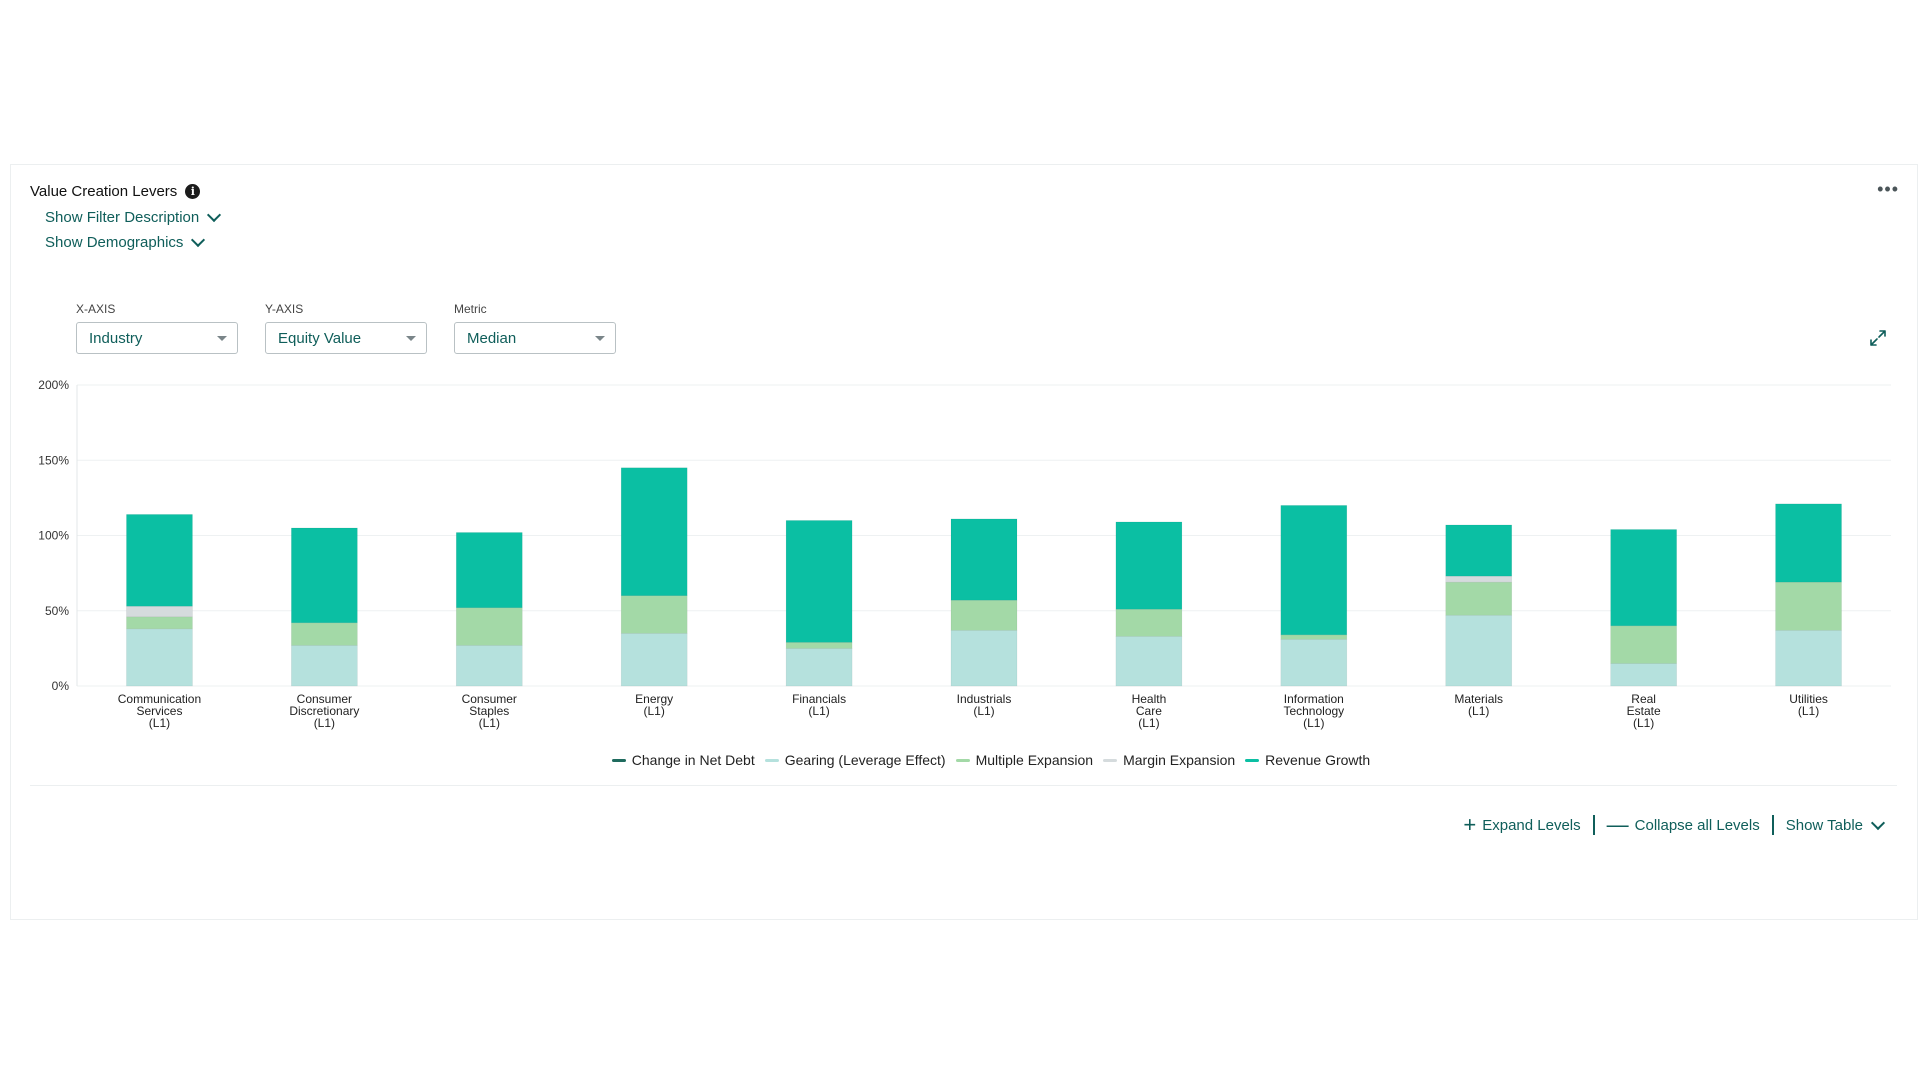 The image size is (1920, 1080). I want to click on x-tick-label-line: Financials, so click(819, 699).